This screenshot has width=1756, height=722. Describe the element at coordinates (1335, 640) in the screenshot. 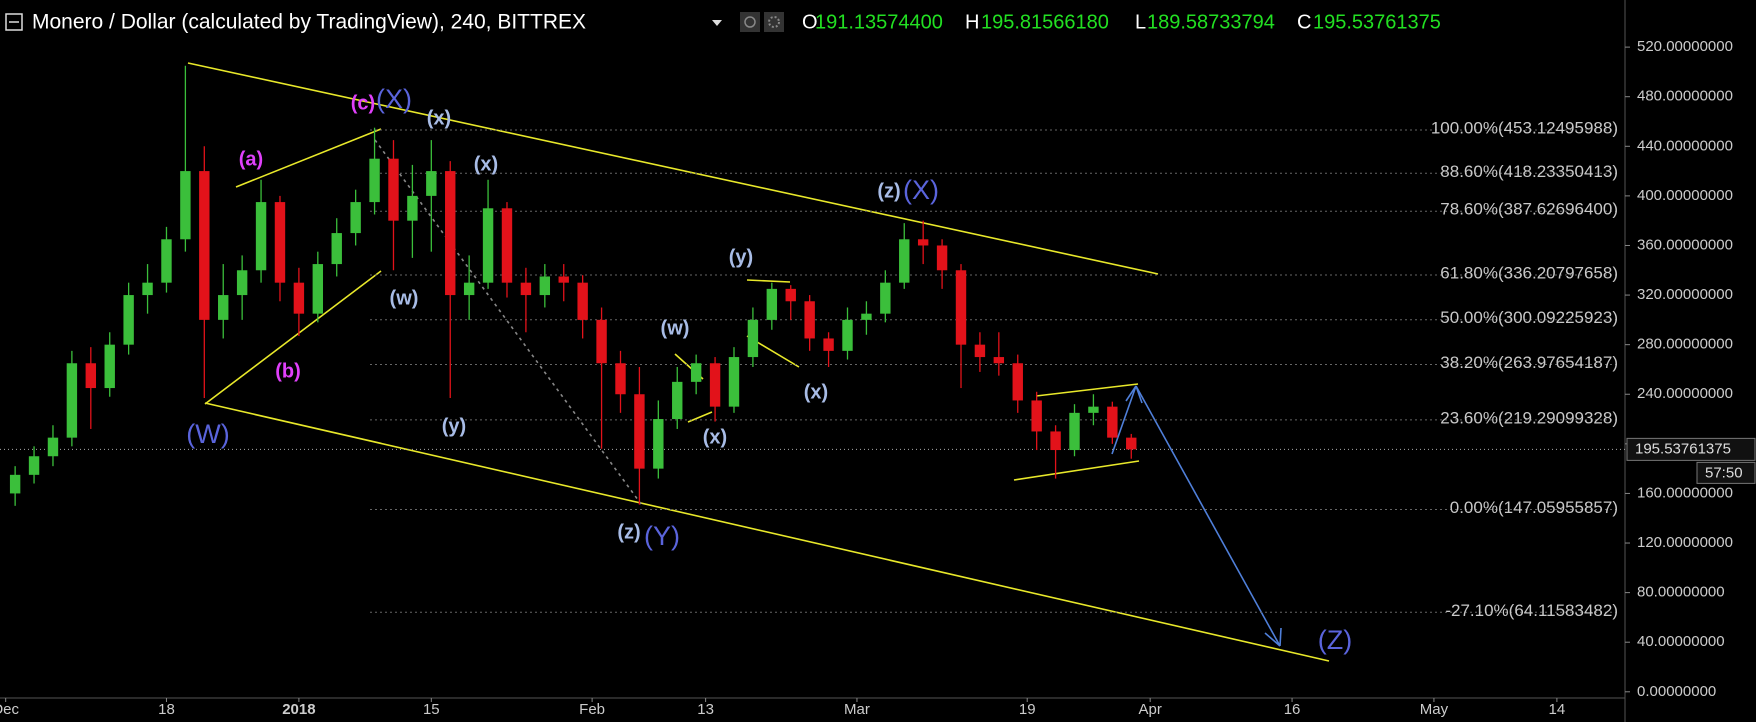

I see `wave-label: (Z)` at that location.